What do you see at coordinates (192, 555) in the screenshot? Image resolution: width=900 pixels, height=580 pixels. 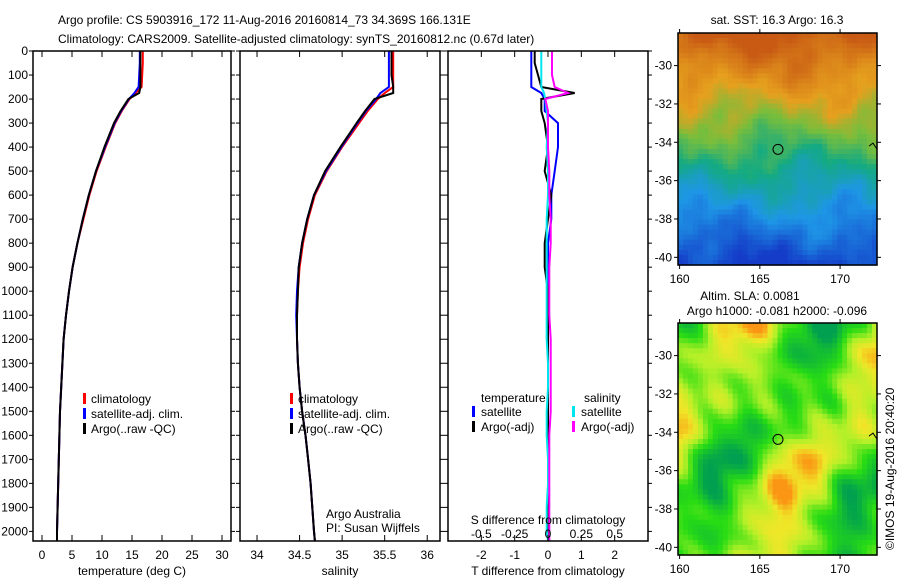 I see `x-tick-label: 25` at bounding box center [192, 555].